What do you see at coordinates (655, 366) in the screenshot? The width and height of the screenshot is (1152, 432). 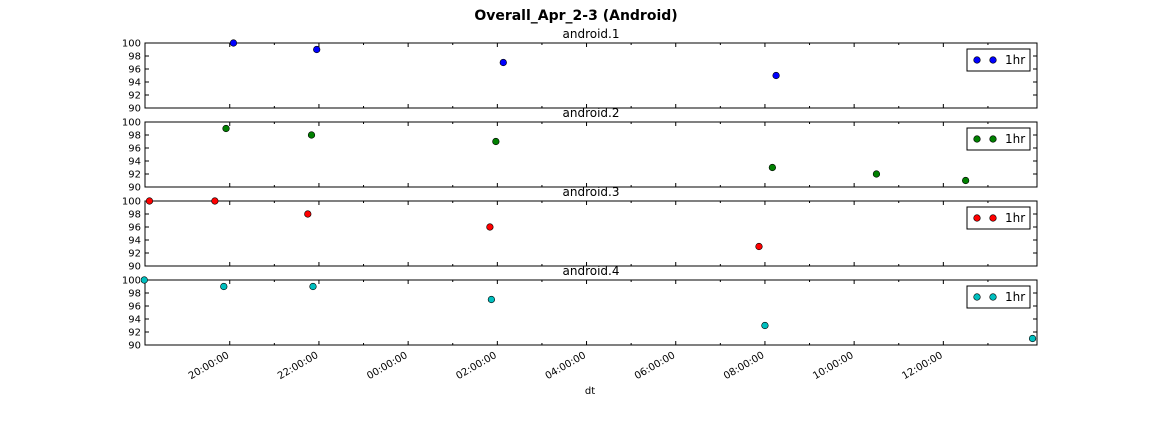 I see `x-tick-label: 06:00:00` at bounding box center [655, 366].